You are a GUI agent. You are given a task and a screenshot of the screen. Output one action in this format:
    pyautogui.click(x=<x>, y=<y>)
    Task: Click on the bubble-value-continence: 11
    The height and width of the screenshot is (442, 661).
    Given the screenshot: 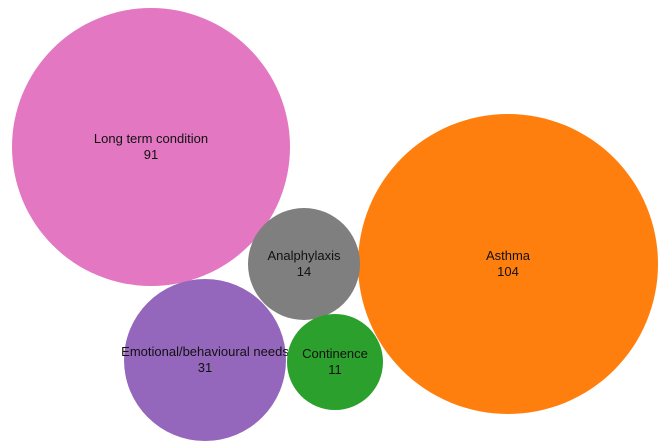 What is the action you would take?
    pyautogui.click(x=335, y=369)
    